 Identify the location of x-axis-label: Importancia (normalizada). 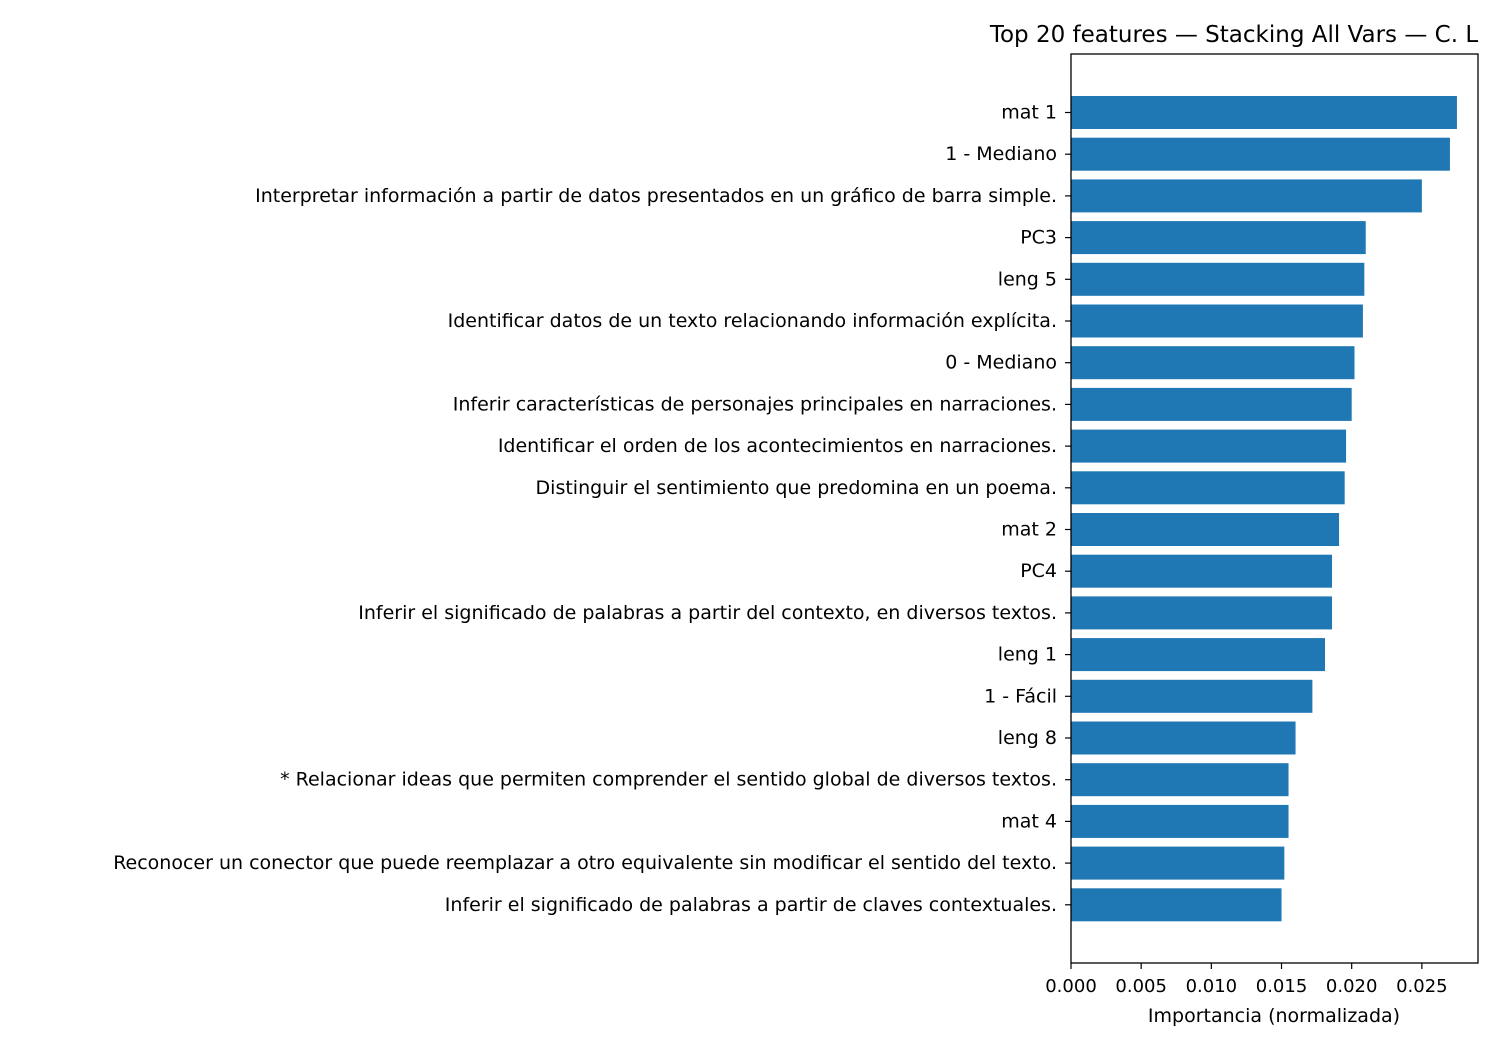
(1274, 1016).